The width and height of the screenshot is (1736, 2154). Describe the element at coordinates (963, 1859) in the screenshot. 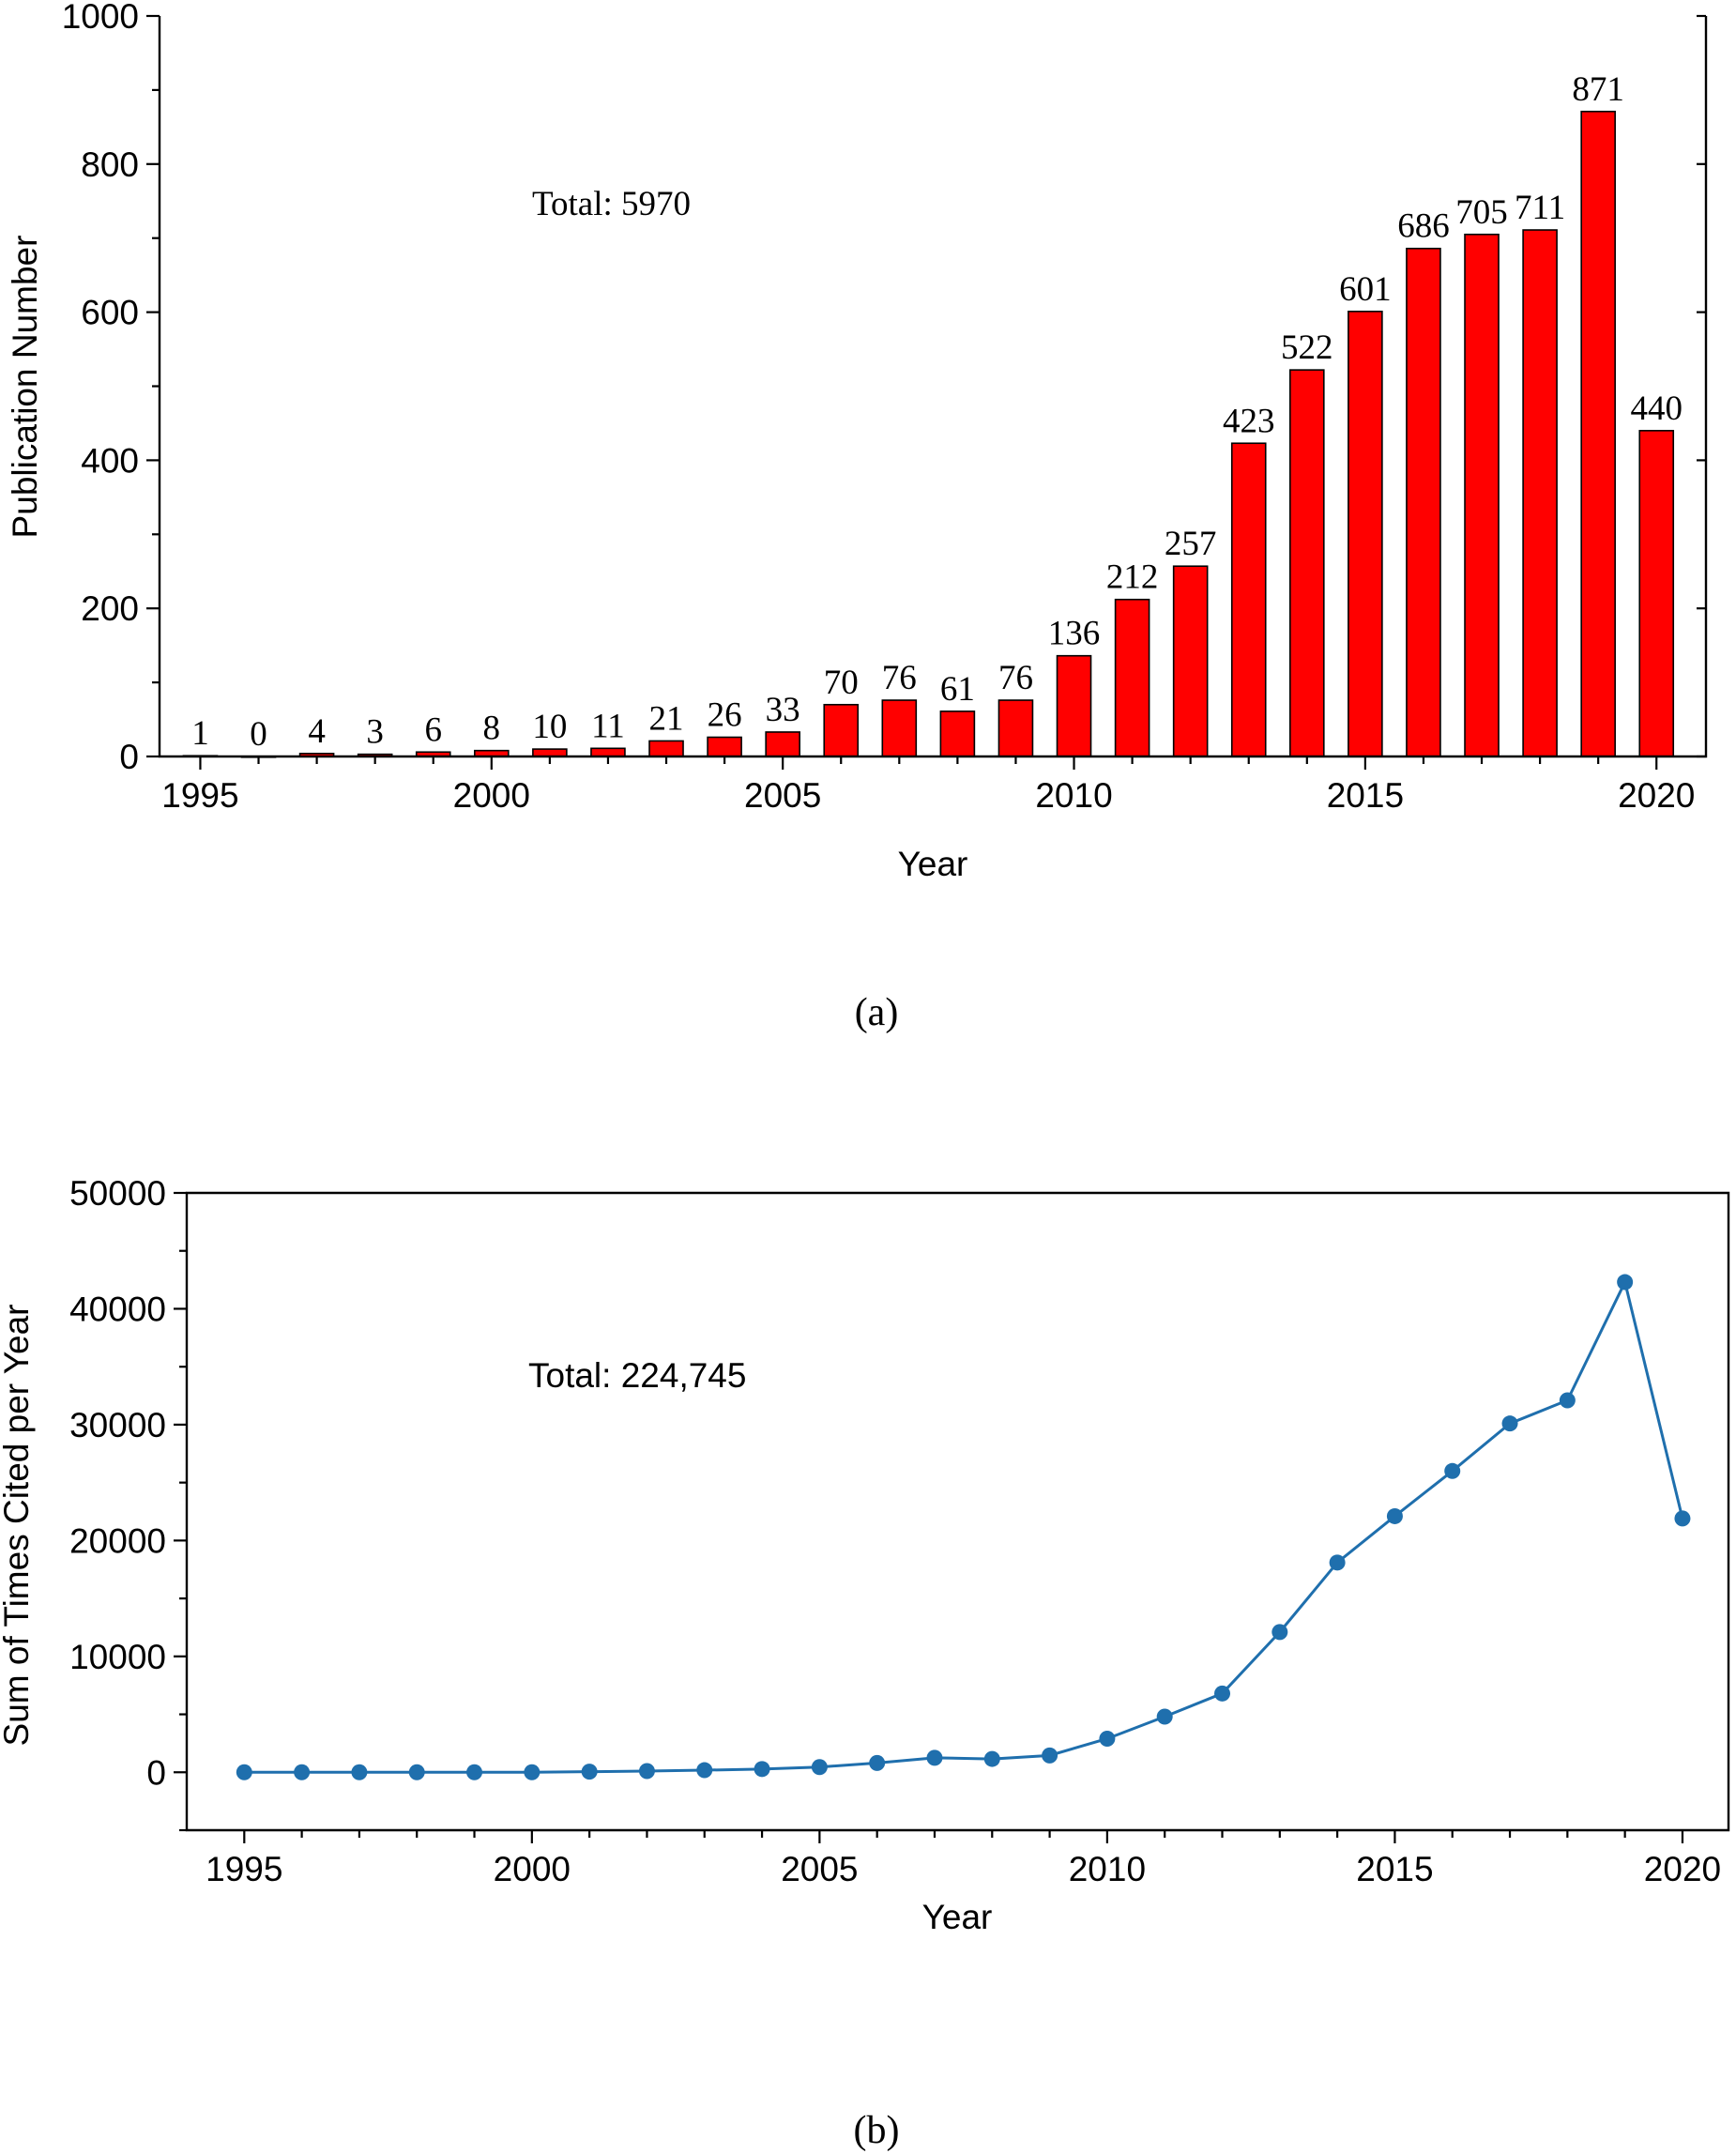

I see `chart-b-x-ticks: 1995 2000 2005 2010 2015 2020` at that location.